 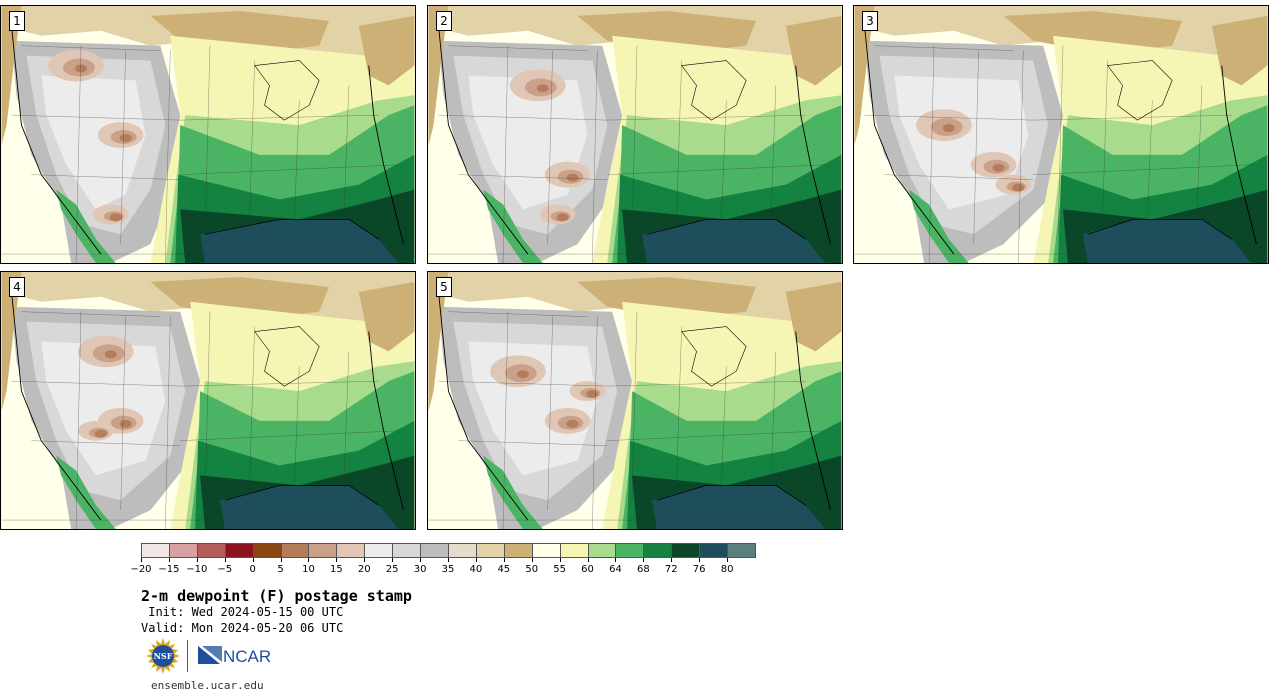 I want to click on logo-divider, so click(x=187, y=656).